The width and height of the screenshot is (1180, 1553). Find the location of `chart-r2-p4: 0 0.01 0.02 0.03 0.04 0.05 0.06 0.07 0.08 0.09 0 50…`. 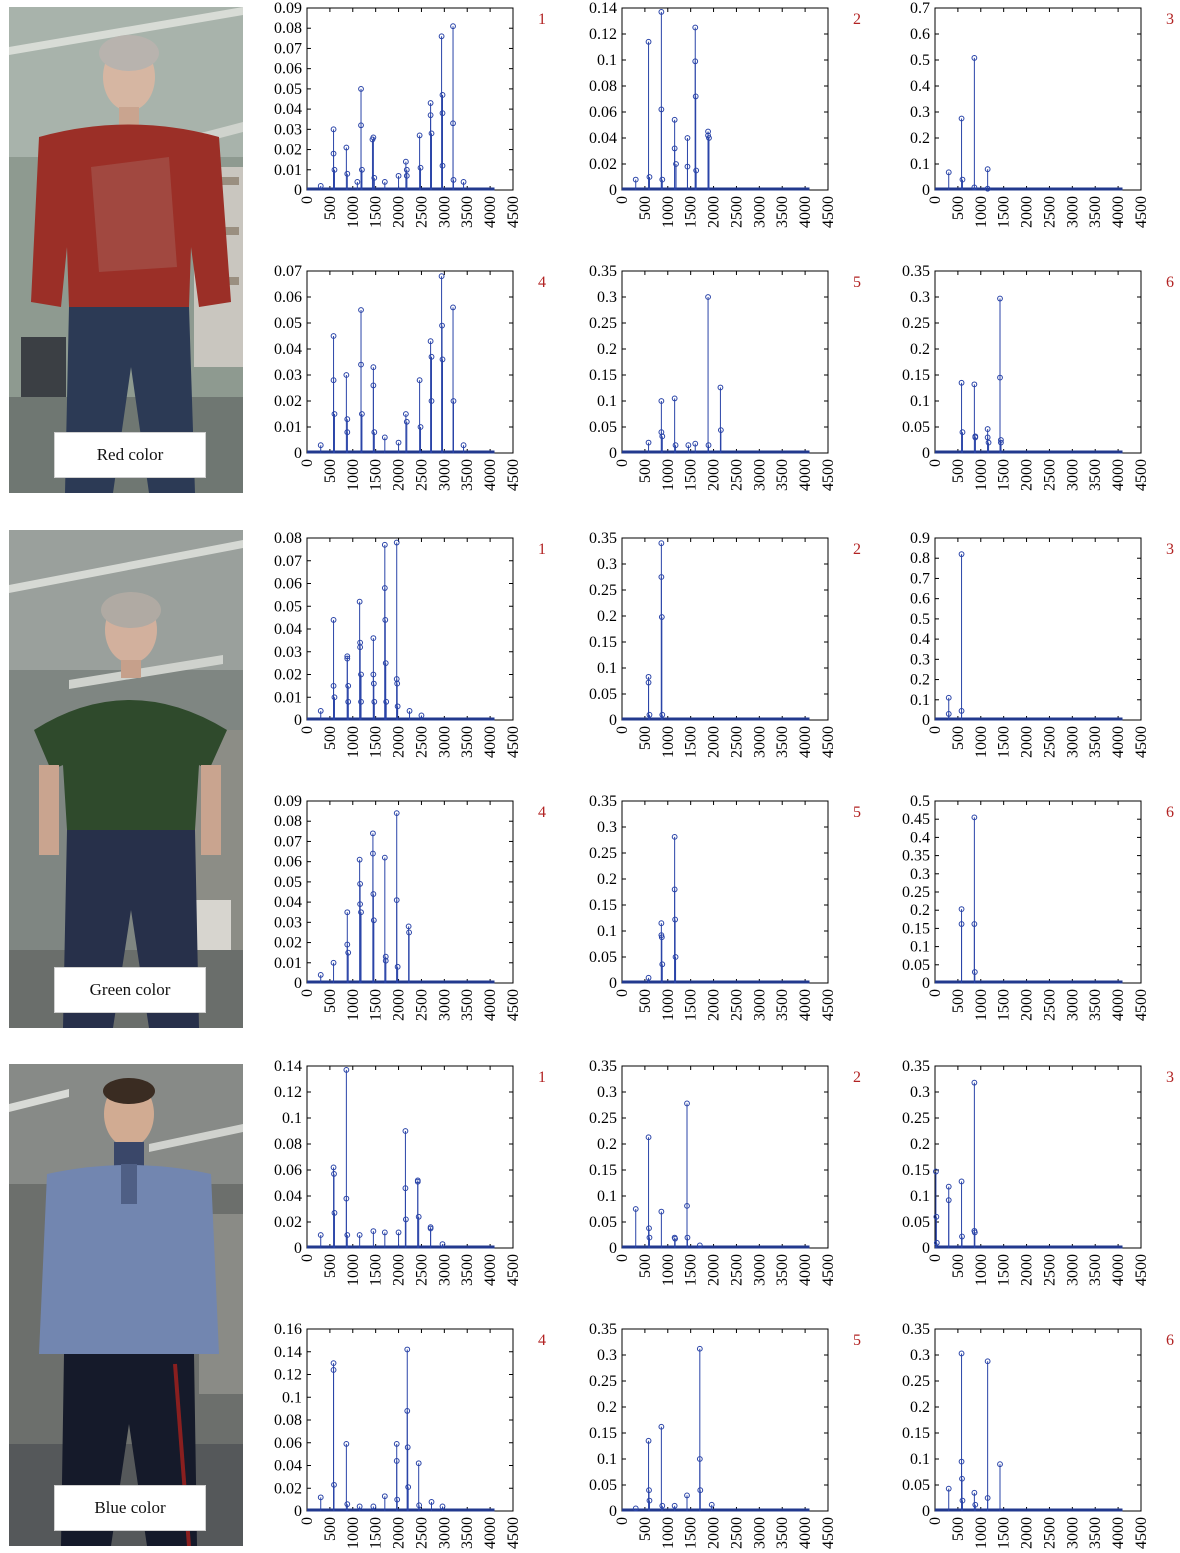

chart-r2-p4: 0 0.01 0.02 0.03 0.04 0.05 0.06 0.07 0.08 0.09 0 50… is located at coordinates (410, 907).